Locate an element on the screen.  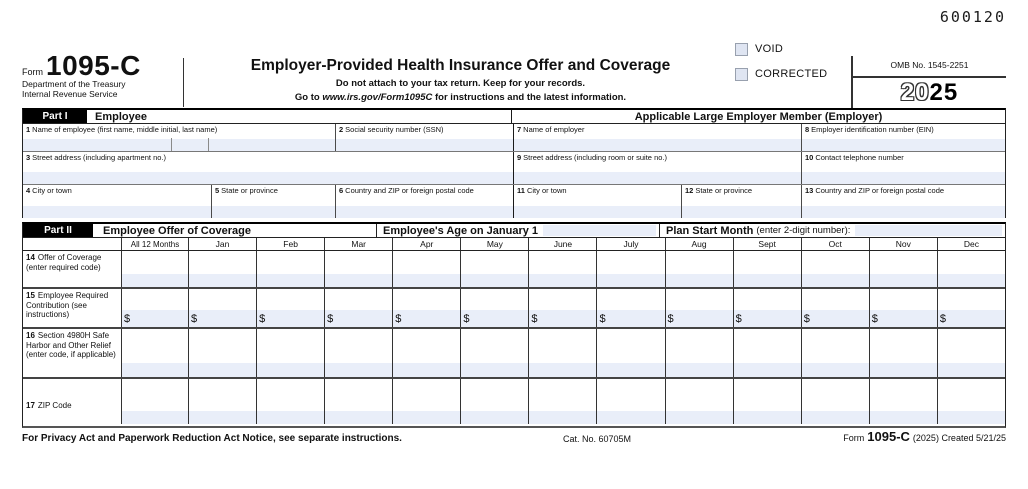
row-15-cell-feb: $ is located at coordinates (290, 308).